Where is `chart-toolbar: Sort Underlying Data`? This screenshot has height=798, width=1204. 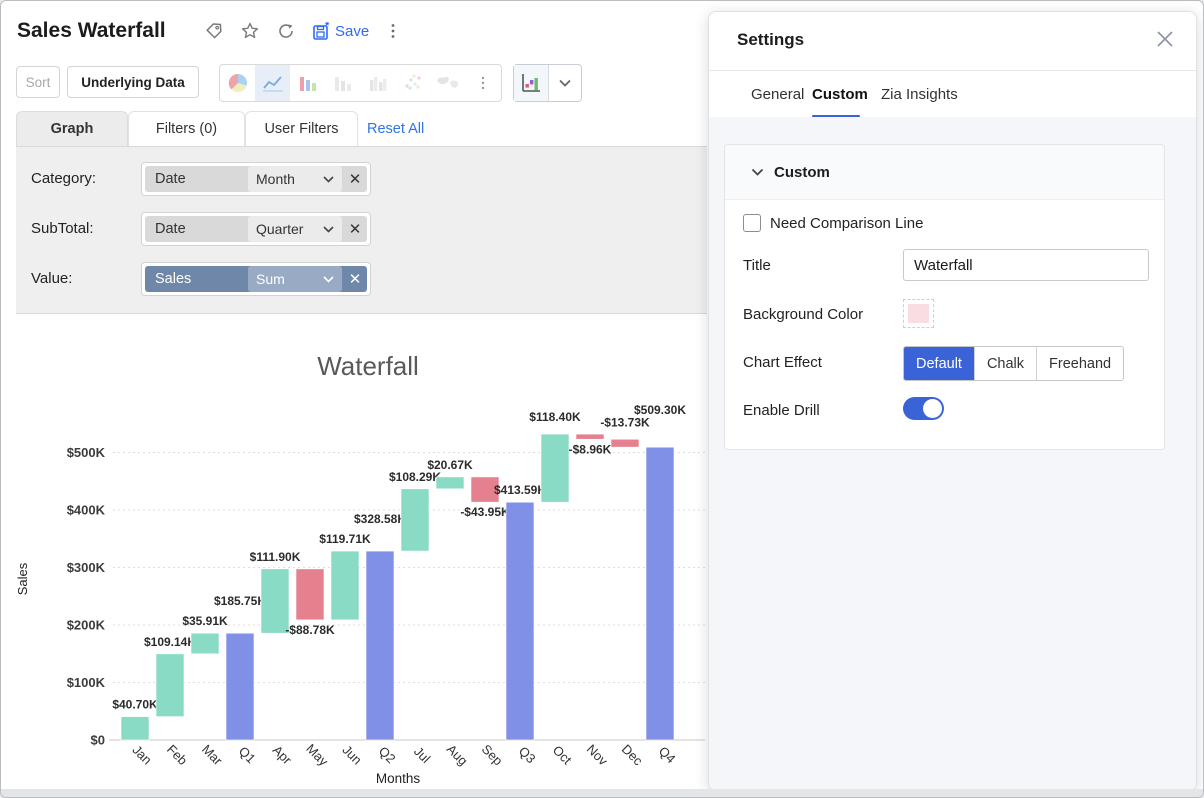 chart-toolbar: Sort Underlying Data is located at coordinates (354, 83).